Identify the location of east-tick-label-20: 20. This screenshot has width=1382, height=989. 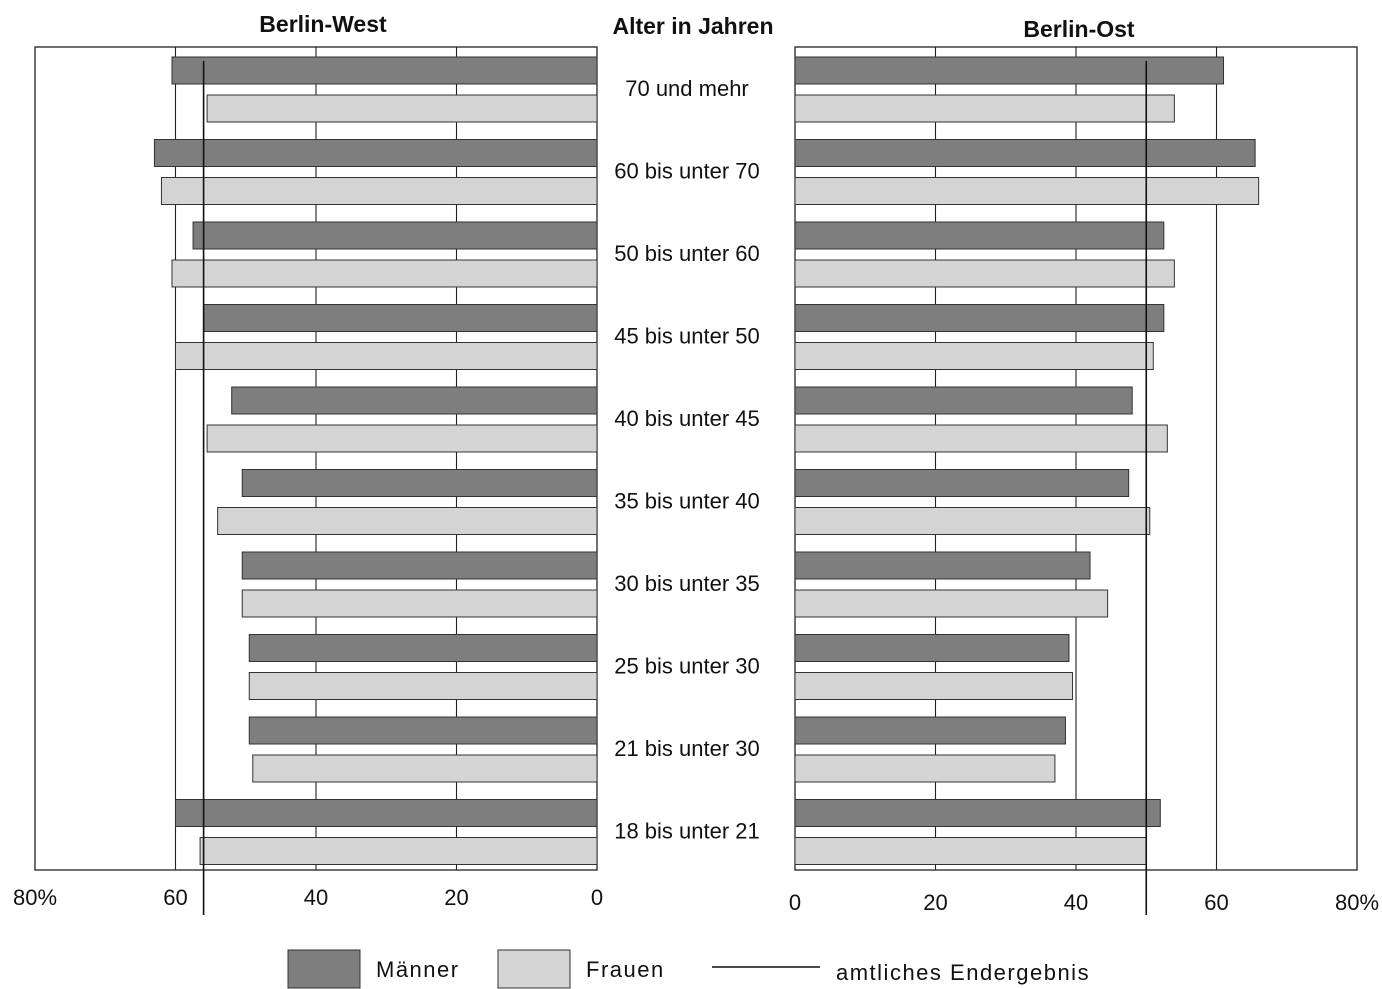
(935, 902).